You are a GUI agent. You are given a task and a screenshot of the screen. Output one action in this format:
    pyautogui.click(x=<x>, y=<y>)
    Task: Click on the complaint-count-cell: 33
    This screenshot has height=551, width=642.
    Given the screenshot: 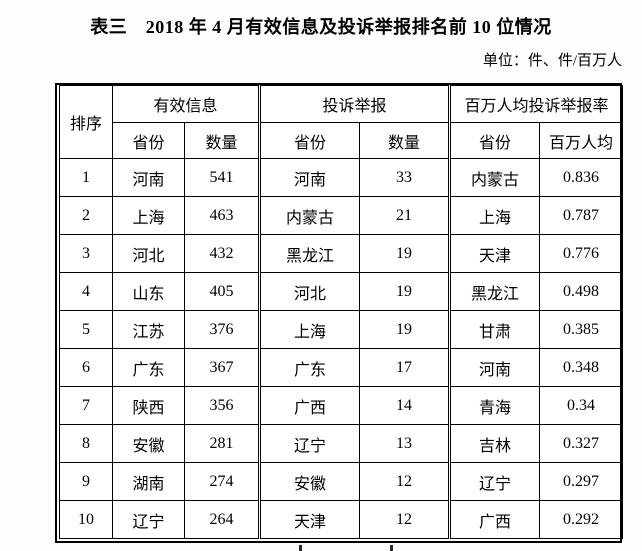 What is the action you would take?
    pyautogui.click(x=405, y=177)
    